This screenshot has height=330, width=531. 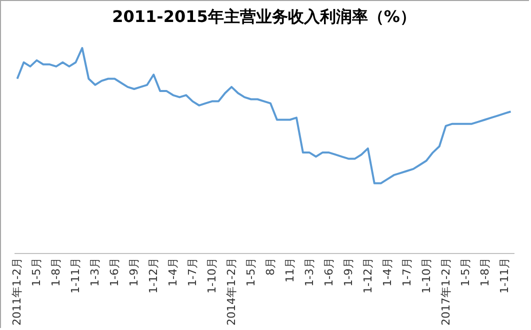 I want to click on x-tick-label: 11月, so click(x=289, y=270).